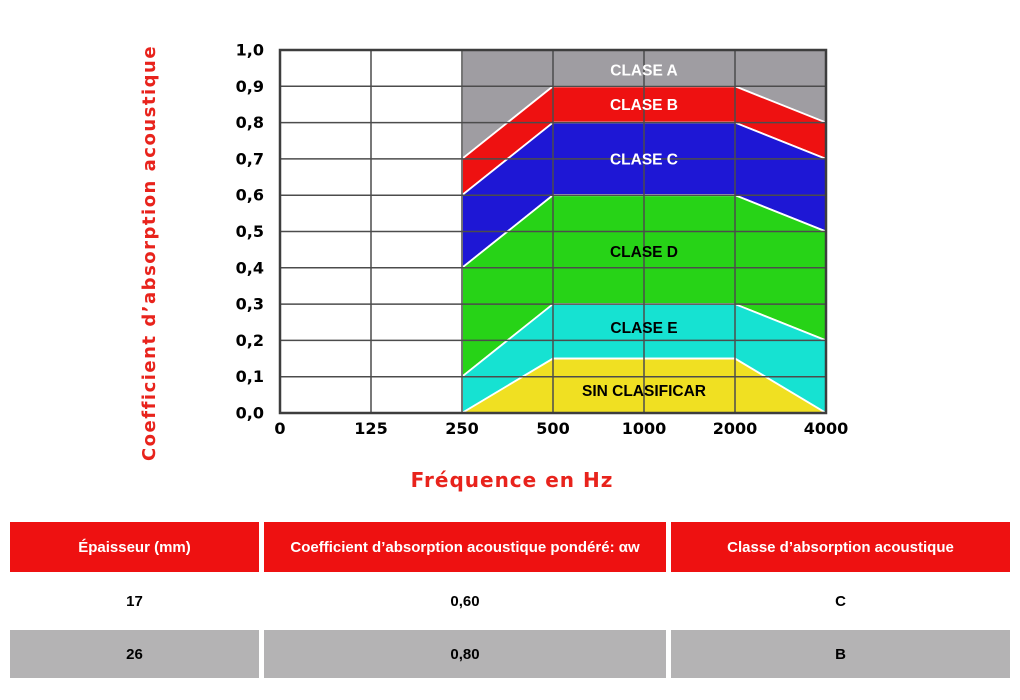  I want to click on y-tick-label: 1,0, so click(250, 50).